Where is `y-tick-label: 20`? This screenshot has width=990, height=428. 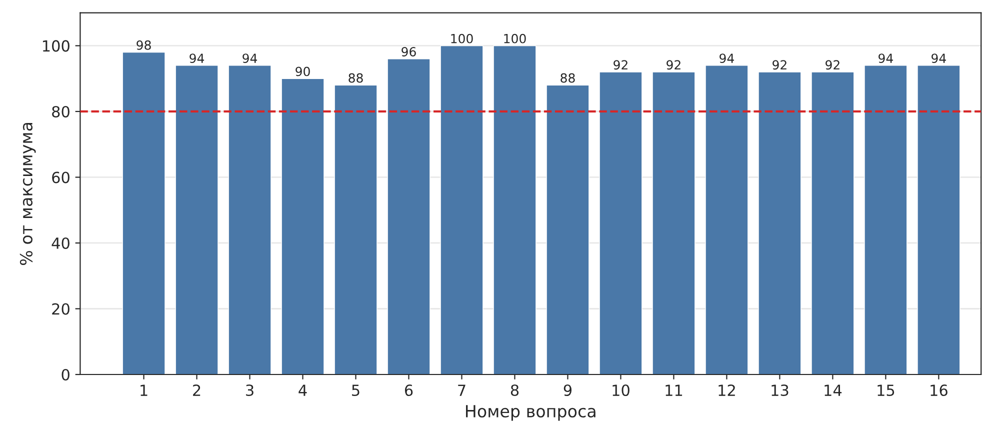
y-tick-label: 20 is located at coordinates (61, 309).